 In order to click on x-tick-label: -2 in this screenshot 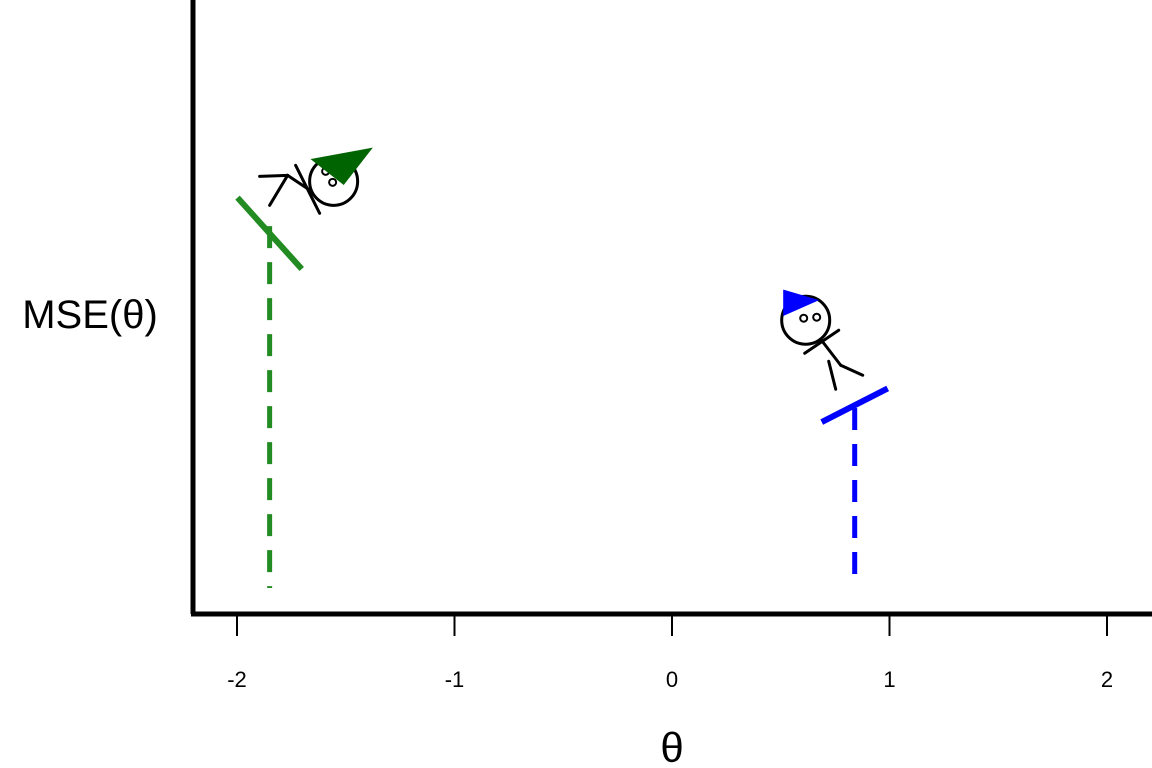, I will do `click(237, 679)`.